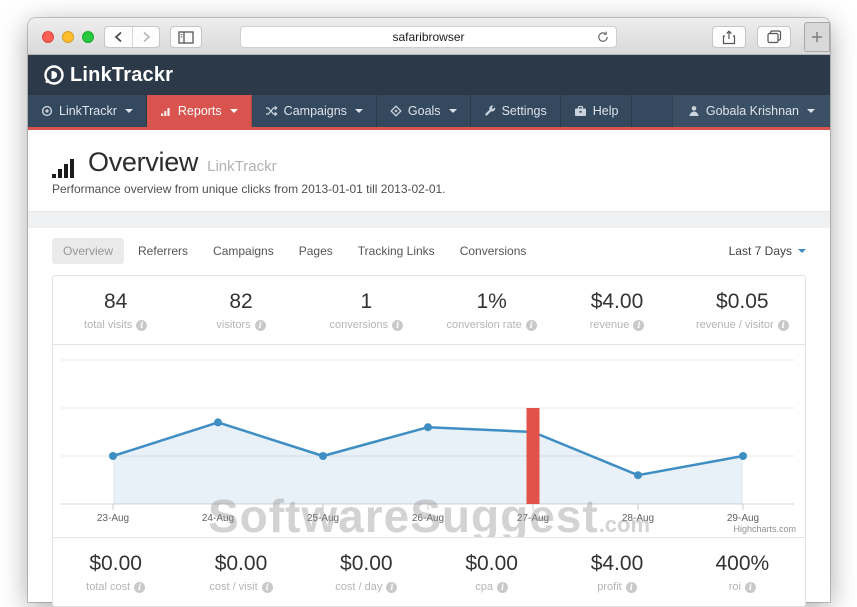 The width and height of the screenshot is (857, 607). I want to click on nav-item-settings: Settings, so click(516, 111).